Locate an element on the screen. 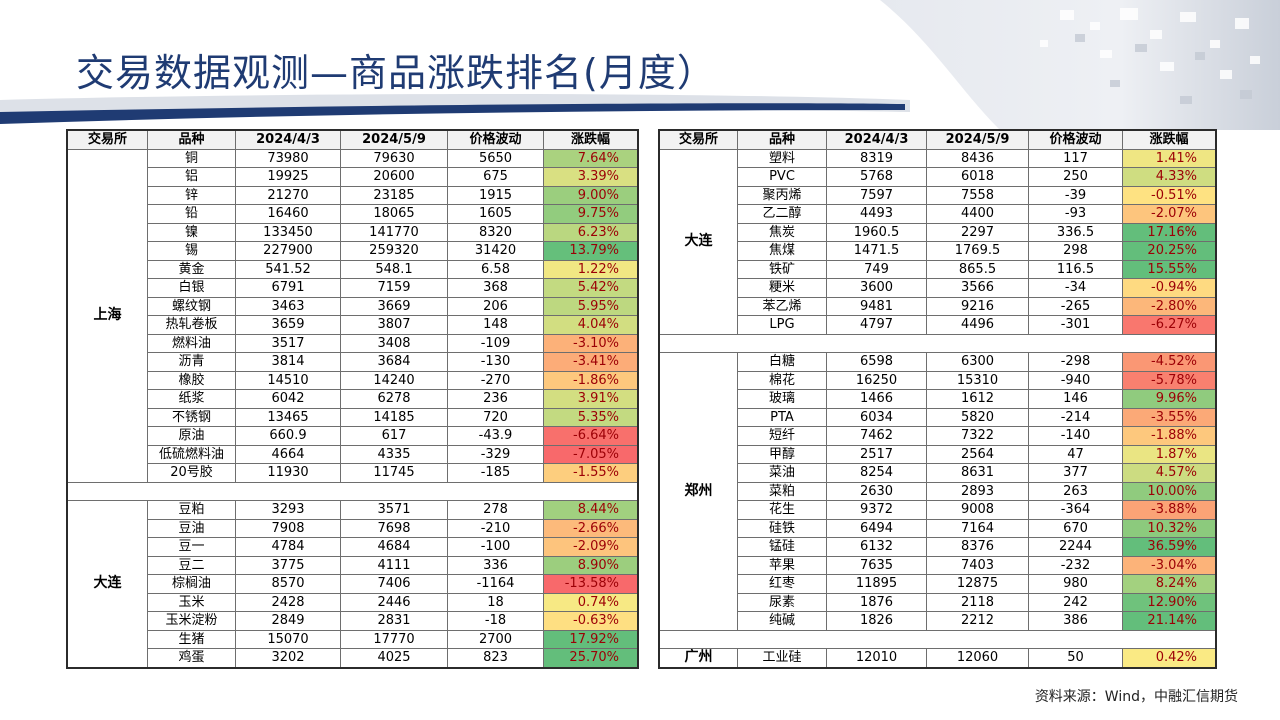 The width and height of the screenshot is (1280, 720). table-row: 豆二 3775 4111 336 8.90% is located at coordinates (353, 565).